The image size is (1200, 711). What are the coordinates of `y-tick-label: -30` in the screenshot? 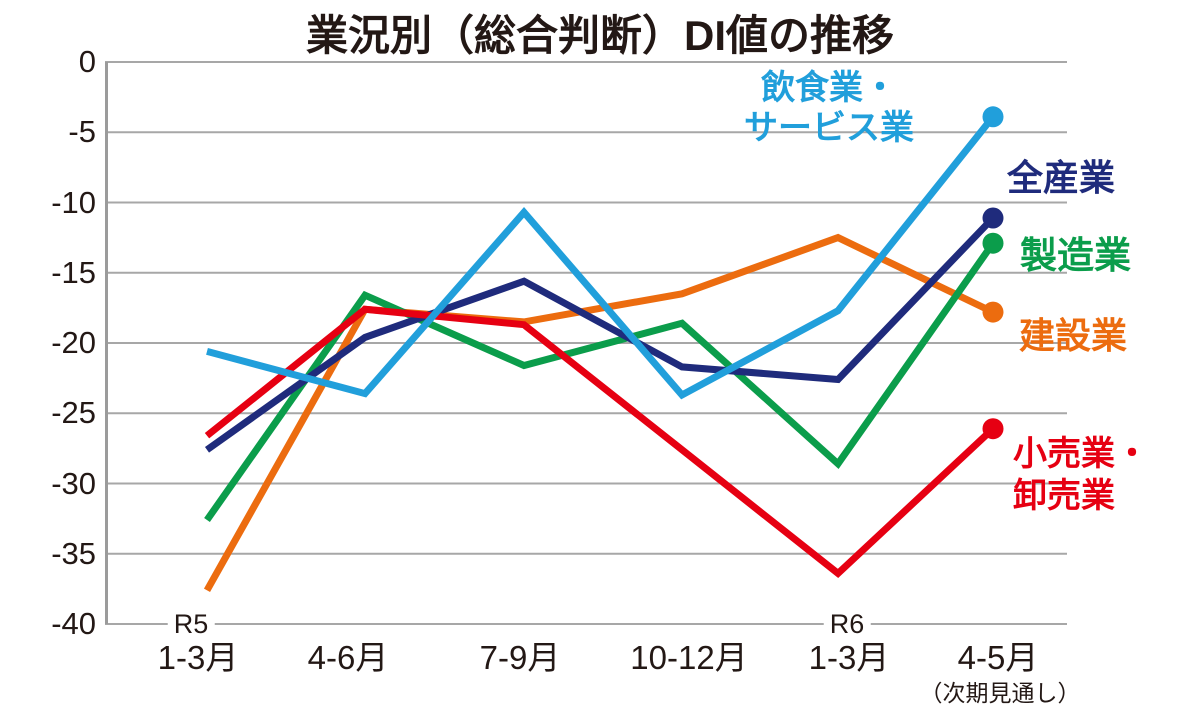 It's located at (73, 483).